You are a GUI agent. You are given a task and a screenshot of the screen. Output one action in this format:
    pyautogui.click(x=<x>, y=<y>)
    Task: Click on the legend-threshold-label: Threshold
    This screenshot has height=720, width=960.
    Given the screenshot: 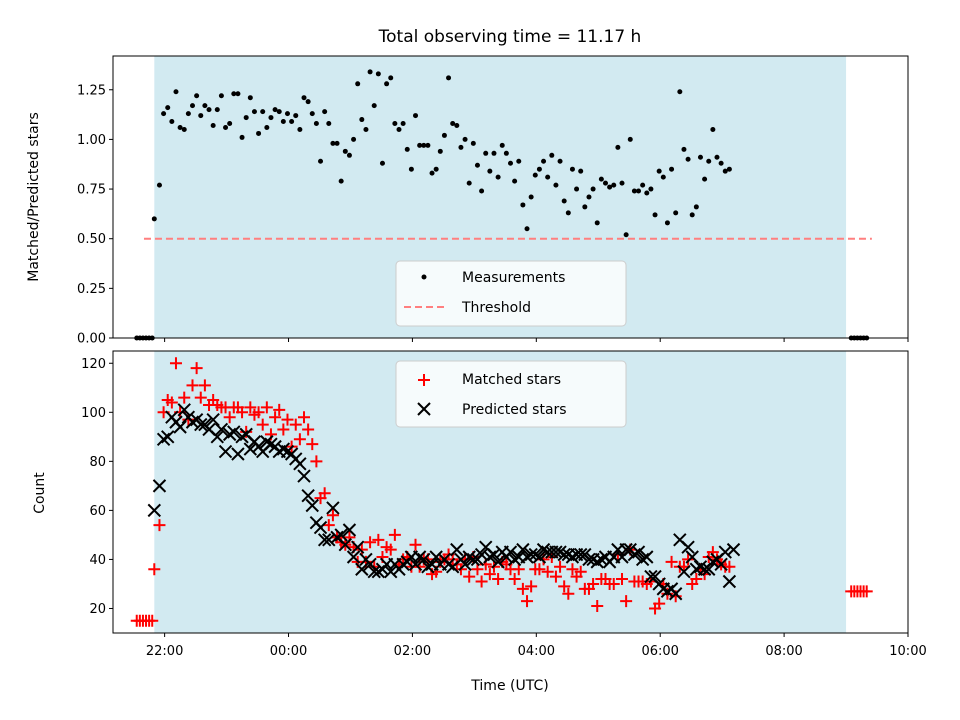 What is the action you would take?
    pyautogui.click(x=496, y=308)
    